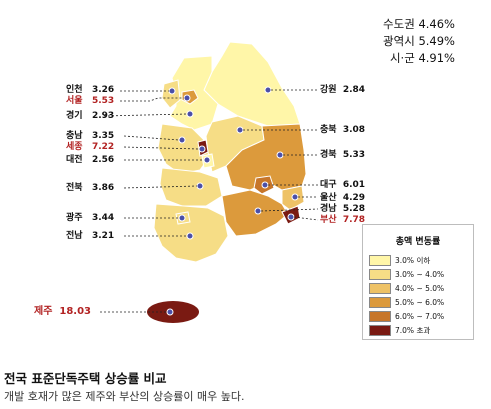  What do you see at coordinates (295, 197) in the screenshot?
I see `marker-ulsan` at bounding box center [295, 197].